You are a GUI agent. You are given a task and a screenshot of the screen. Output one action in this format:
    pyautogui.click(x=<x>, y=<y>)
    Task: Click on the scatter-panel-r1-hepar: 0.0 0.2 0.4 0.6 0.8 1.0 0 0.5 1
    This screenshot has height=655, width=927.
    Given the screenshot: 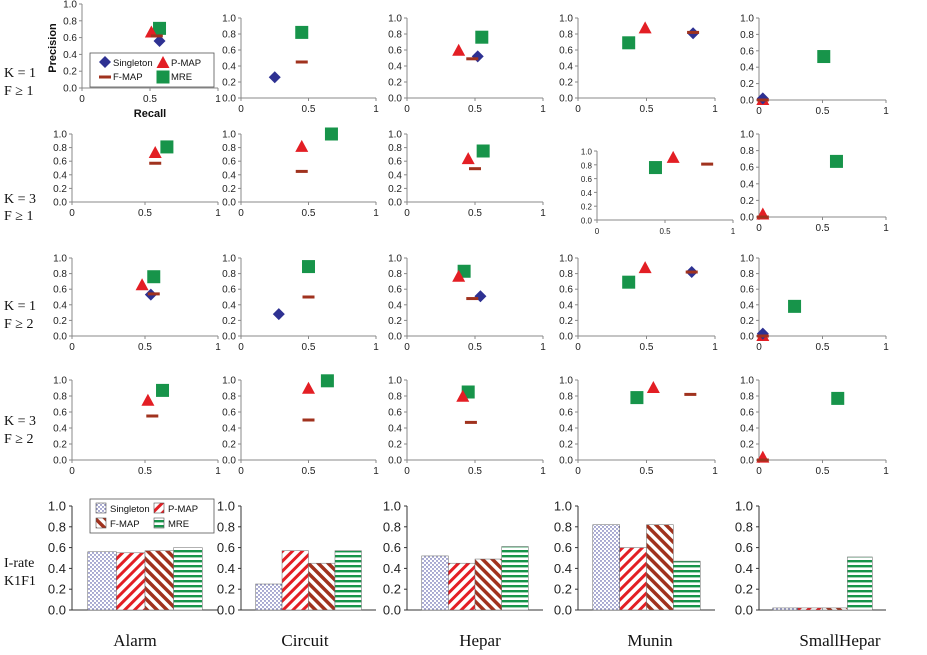 What is the action you would take?
    pyautogui.click(x=467, y=65)
    